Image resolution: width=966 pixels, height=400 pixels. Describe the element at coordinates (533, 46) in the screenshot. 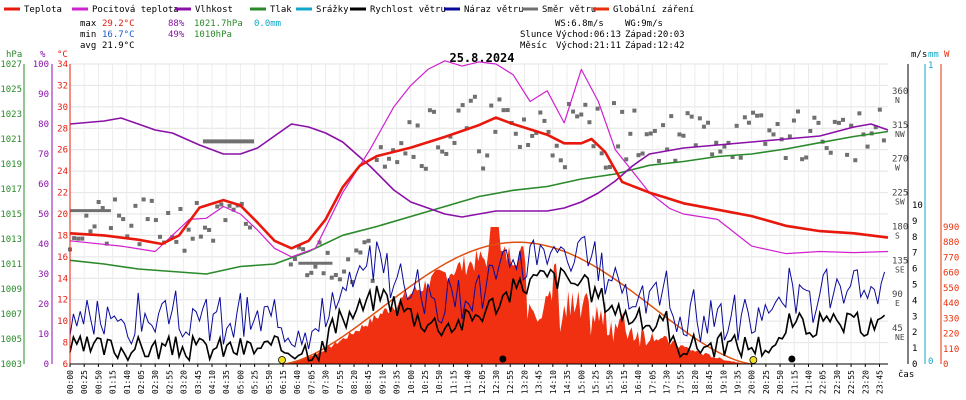

I see `stat-moon-label: Měsíc` at that location.